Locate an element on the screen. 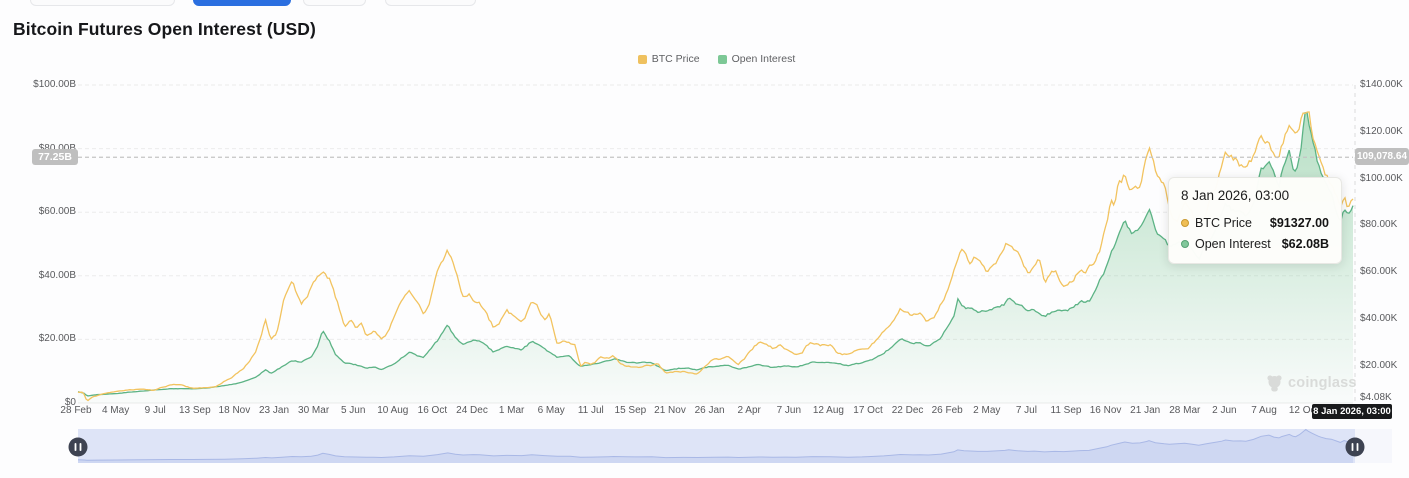  chart-legend: BTC Price Open Interest is located at coordinates (716, 59).